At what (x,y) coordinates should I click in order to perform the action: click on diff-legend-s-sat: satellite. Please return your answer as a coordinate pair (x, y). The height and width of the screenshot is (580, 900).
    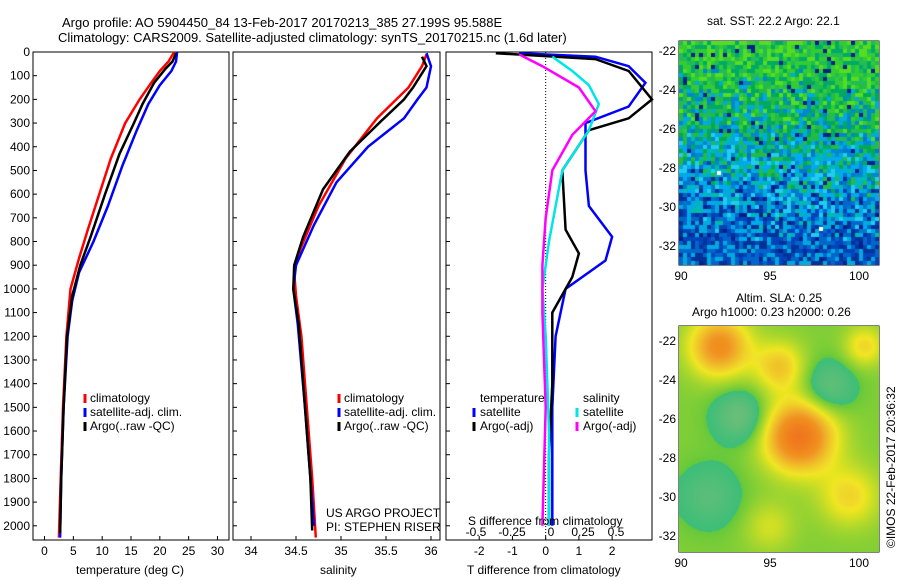
    Looking at the image, I should click on (603, 412).